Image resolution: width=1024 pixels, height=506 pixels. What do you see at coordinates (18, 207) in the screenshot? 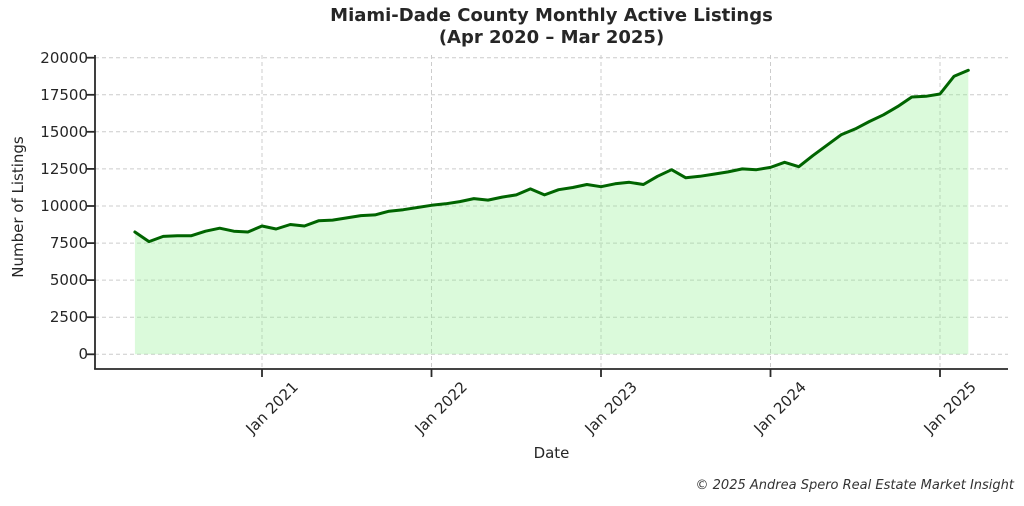
I see `y-axis-label: Number of Listings` at bounding box center [18, 207].